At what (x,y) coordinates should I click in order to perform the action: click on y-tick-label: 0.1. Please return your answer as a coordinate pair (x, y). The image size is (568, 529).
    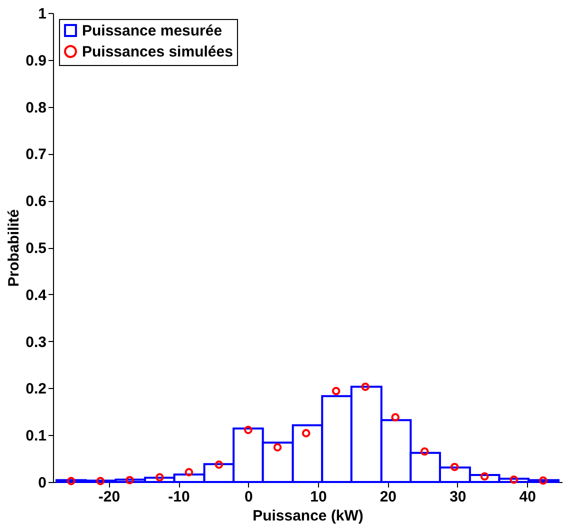
    Looking at the image, I should click on (36, 436).